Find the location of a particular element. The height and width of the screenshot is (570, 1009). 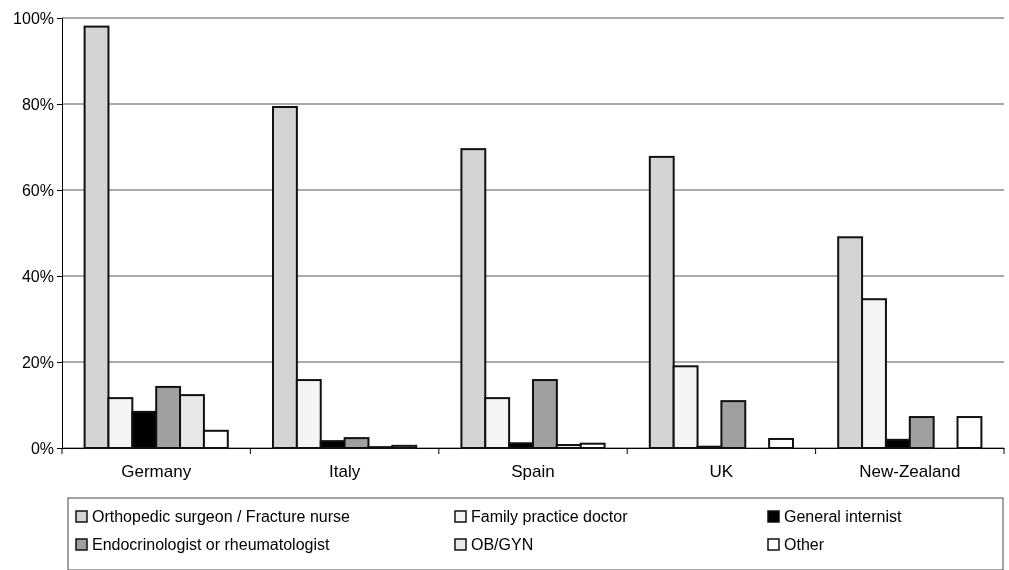

y-tick-label: 100% is located at coordinates (33, 18).